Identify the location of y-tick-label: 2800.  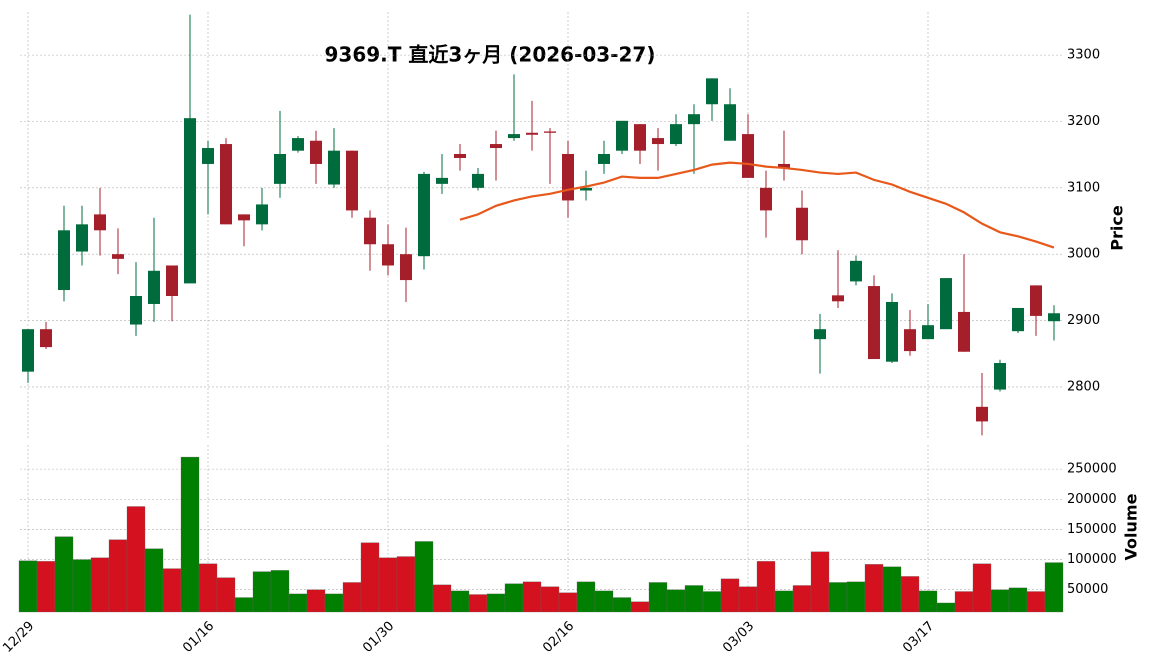
(1083, 386).